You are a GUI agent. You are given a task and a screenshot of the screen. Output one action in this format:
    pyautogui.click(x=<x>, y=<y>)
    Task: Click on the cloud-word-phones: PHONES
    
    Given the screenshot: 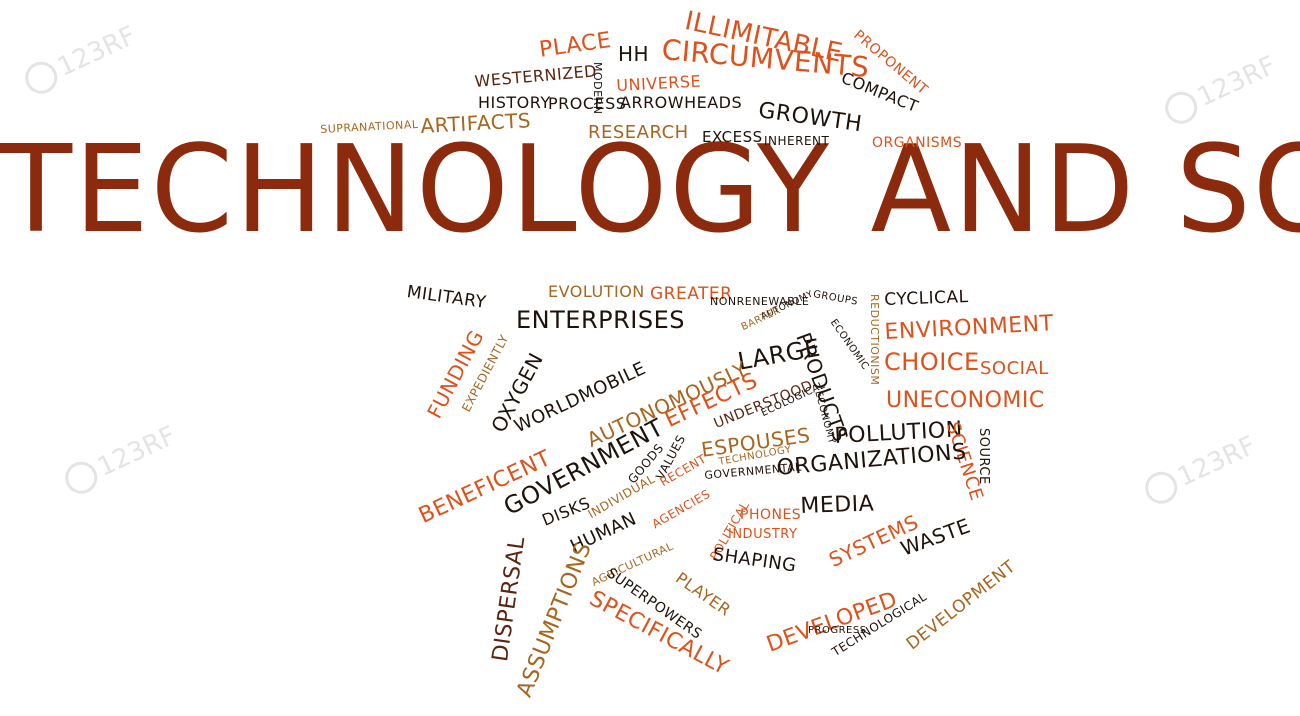 What is the action you would take?
    pyautogui.click(x=771, y=515)
    